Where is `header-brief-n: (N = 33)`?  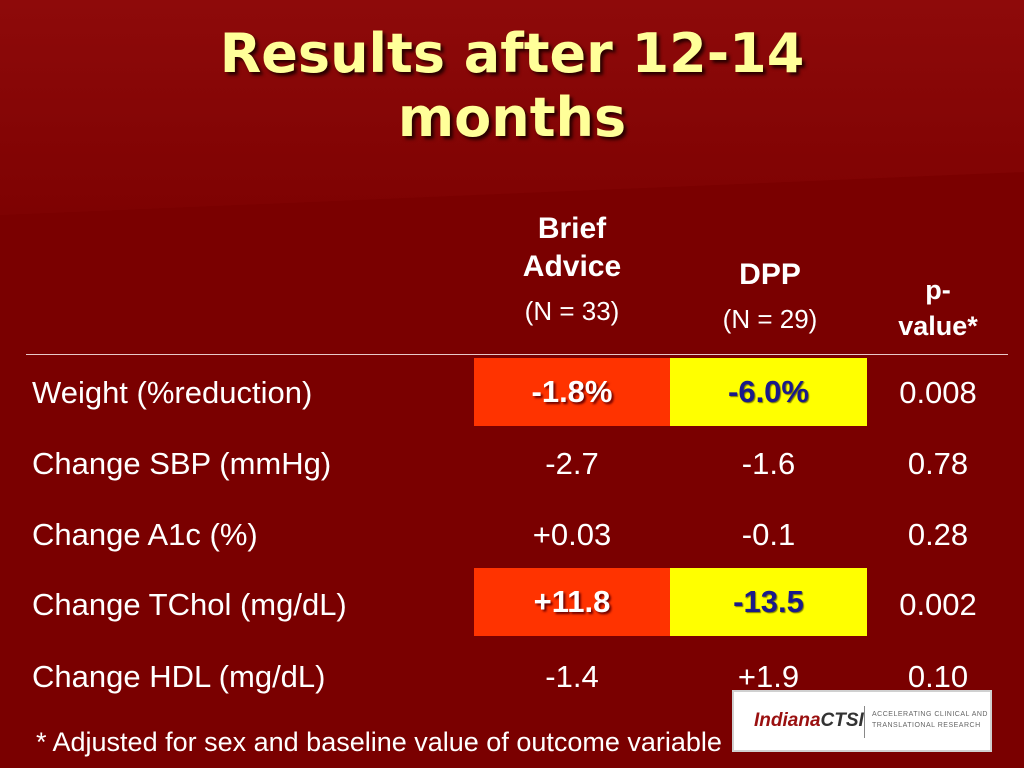
header-brief-n: (N = 33) is located at coordinates (572, 311).